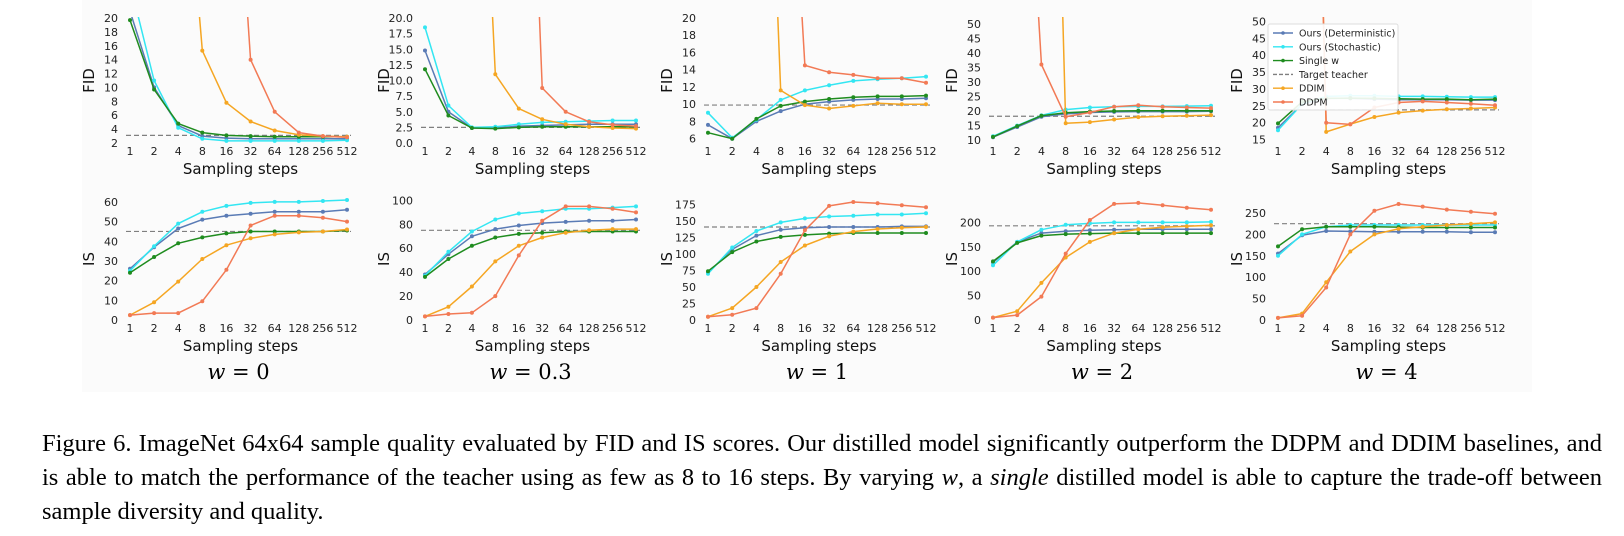 This screenshot has width=1624, height=536. Describe the element at coordinates (409, 320) in the screenshot. I see `ytick-label-is-w-0-3-0: 0` at that location.